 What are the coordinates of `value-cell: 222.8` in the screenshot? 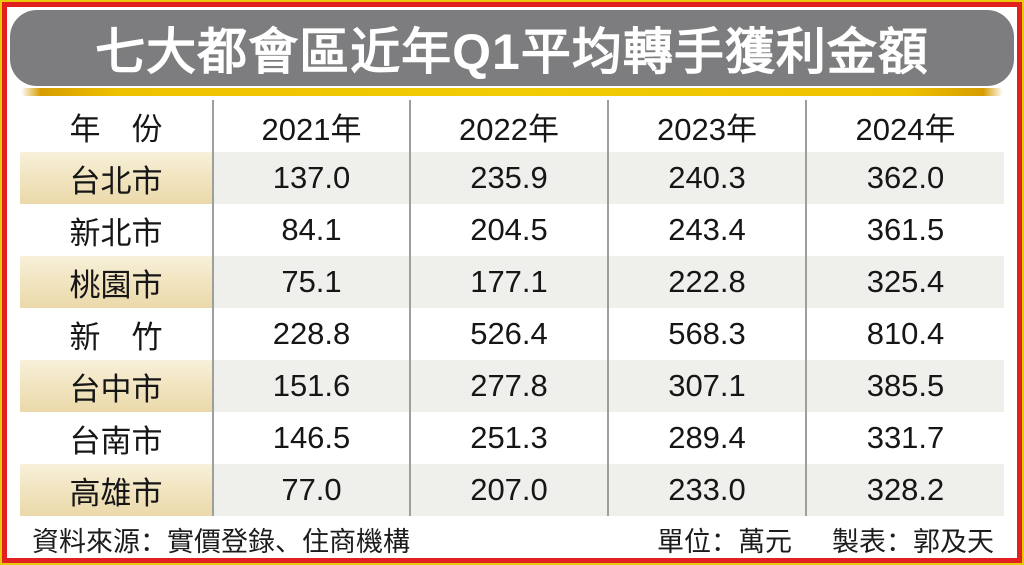 It's located at (706, 282).